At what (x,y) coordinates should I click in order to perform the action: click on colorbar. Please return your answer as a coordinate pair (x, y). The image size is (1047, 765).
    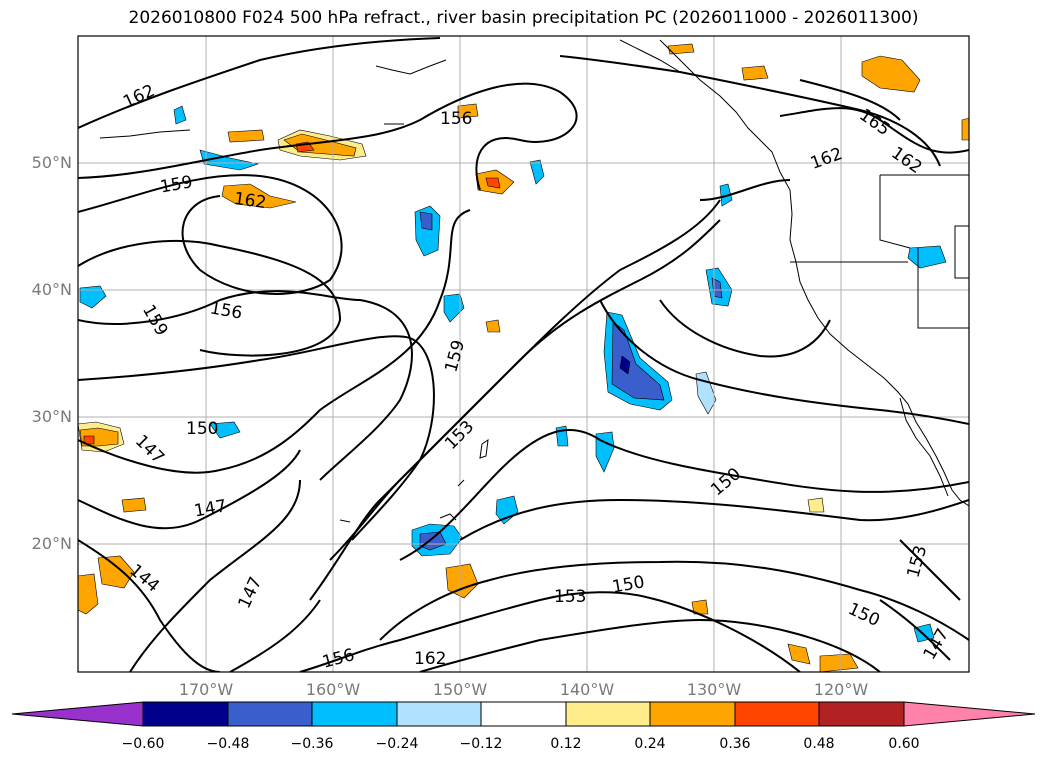
    Looking at the image, I should click on (523, 714).